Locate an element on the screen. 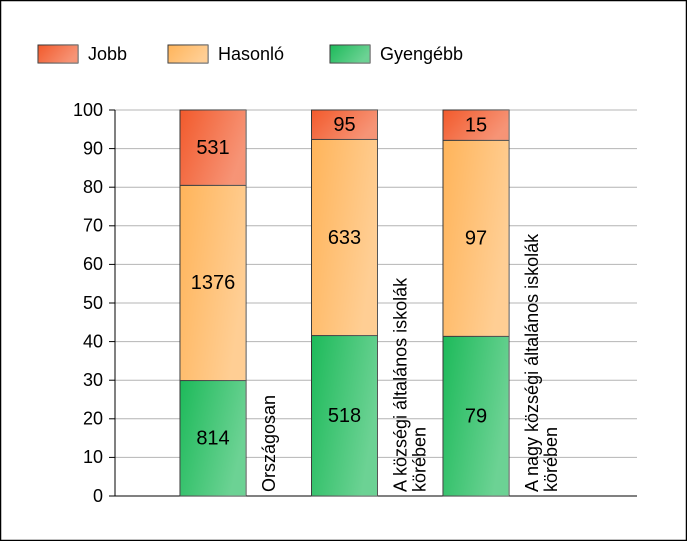  data-label: 518 is located at coordinates (344, 416).